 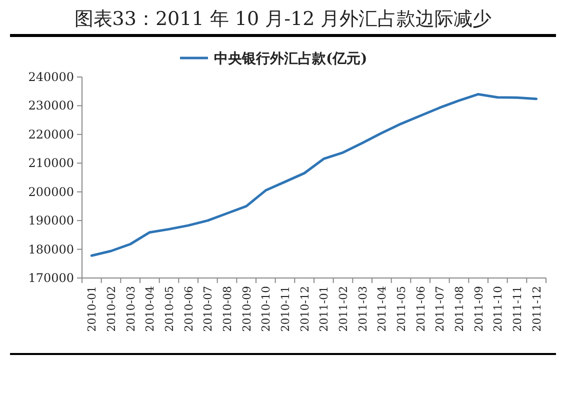 I want to click on x-tick-label: 2011-06, so click(x=421, y=309).